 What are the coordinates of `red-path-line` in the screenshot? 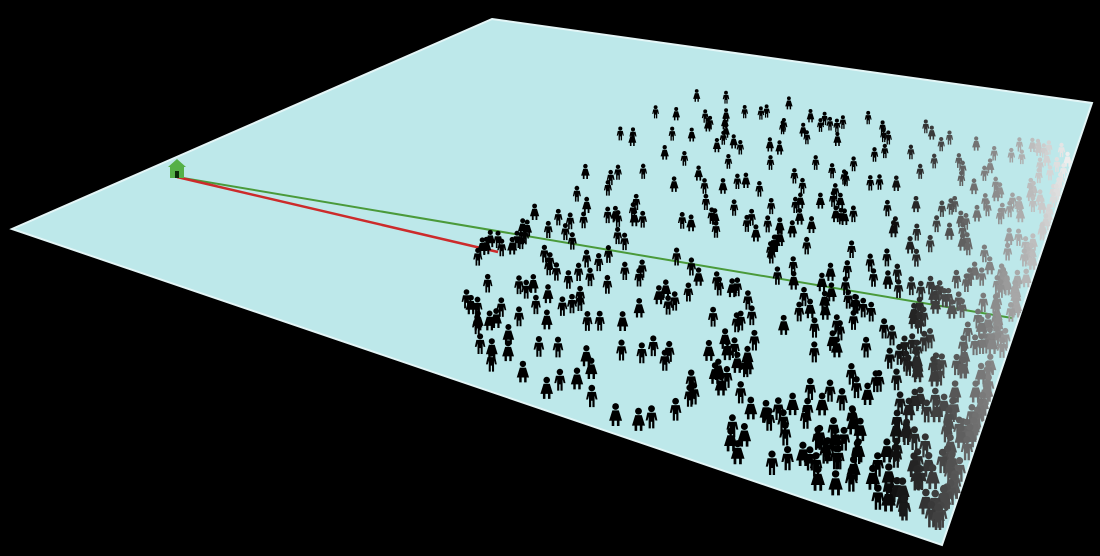 It's located at (337, 214).